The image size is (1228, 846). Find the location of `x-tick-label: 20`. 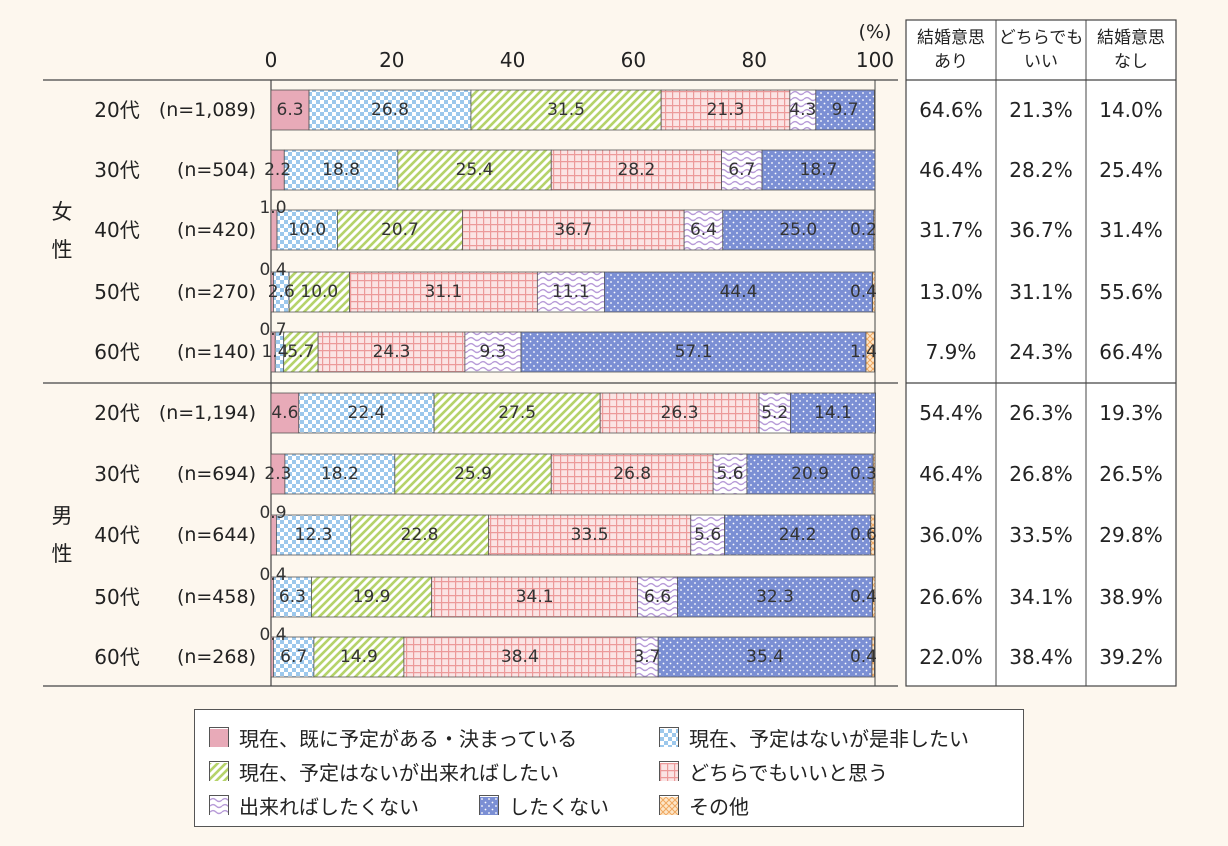

x-tick-label: 20 is located at coordinates (391, 60).